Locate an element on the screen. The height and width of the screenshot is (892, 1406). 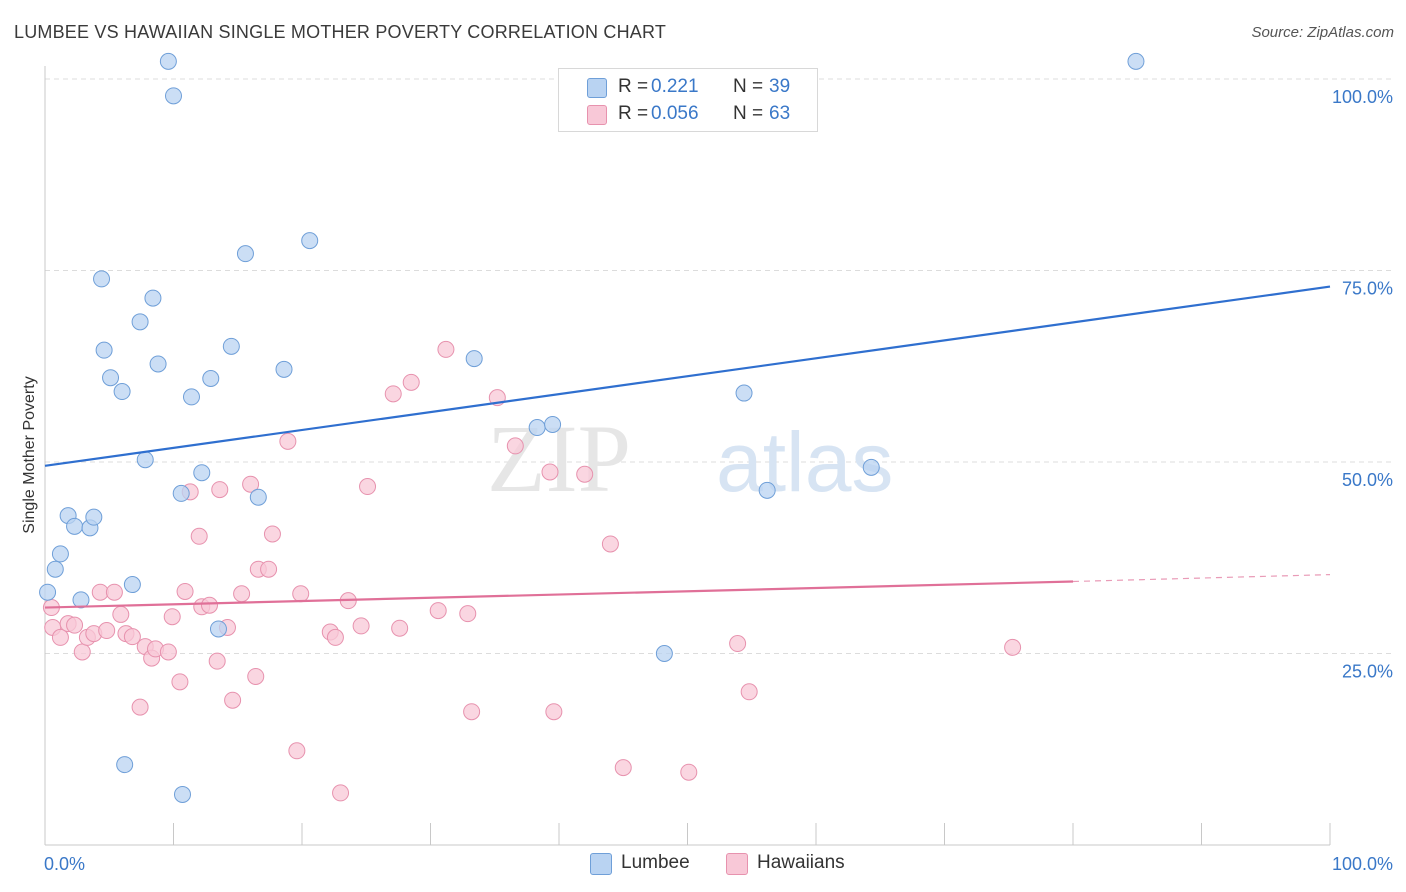
y-tick-label: 75.0% is located at coordinates (1367, 289).